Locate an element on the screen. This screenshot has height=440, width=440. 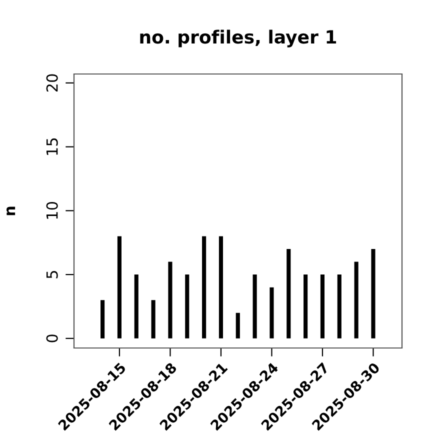
y-tick-label: 0 is located at coordinates (52, 338).